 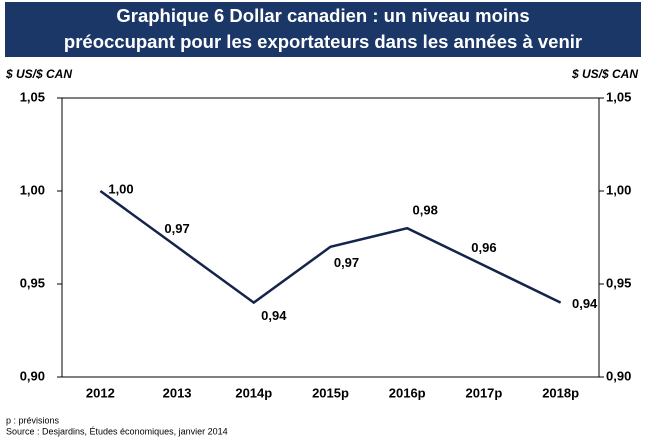 I want to click on value-label: 1,00, so click(x=120, y=188).